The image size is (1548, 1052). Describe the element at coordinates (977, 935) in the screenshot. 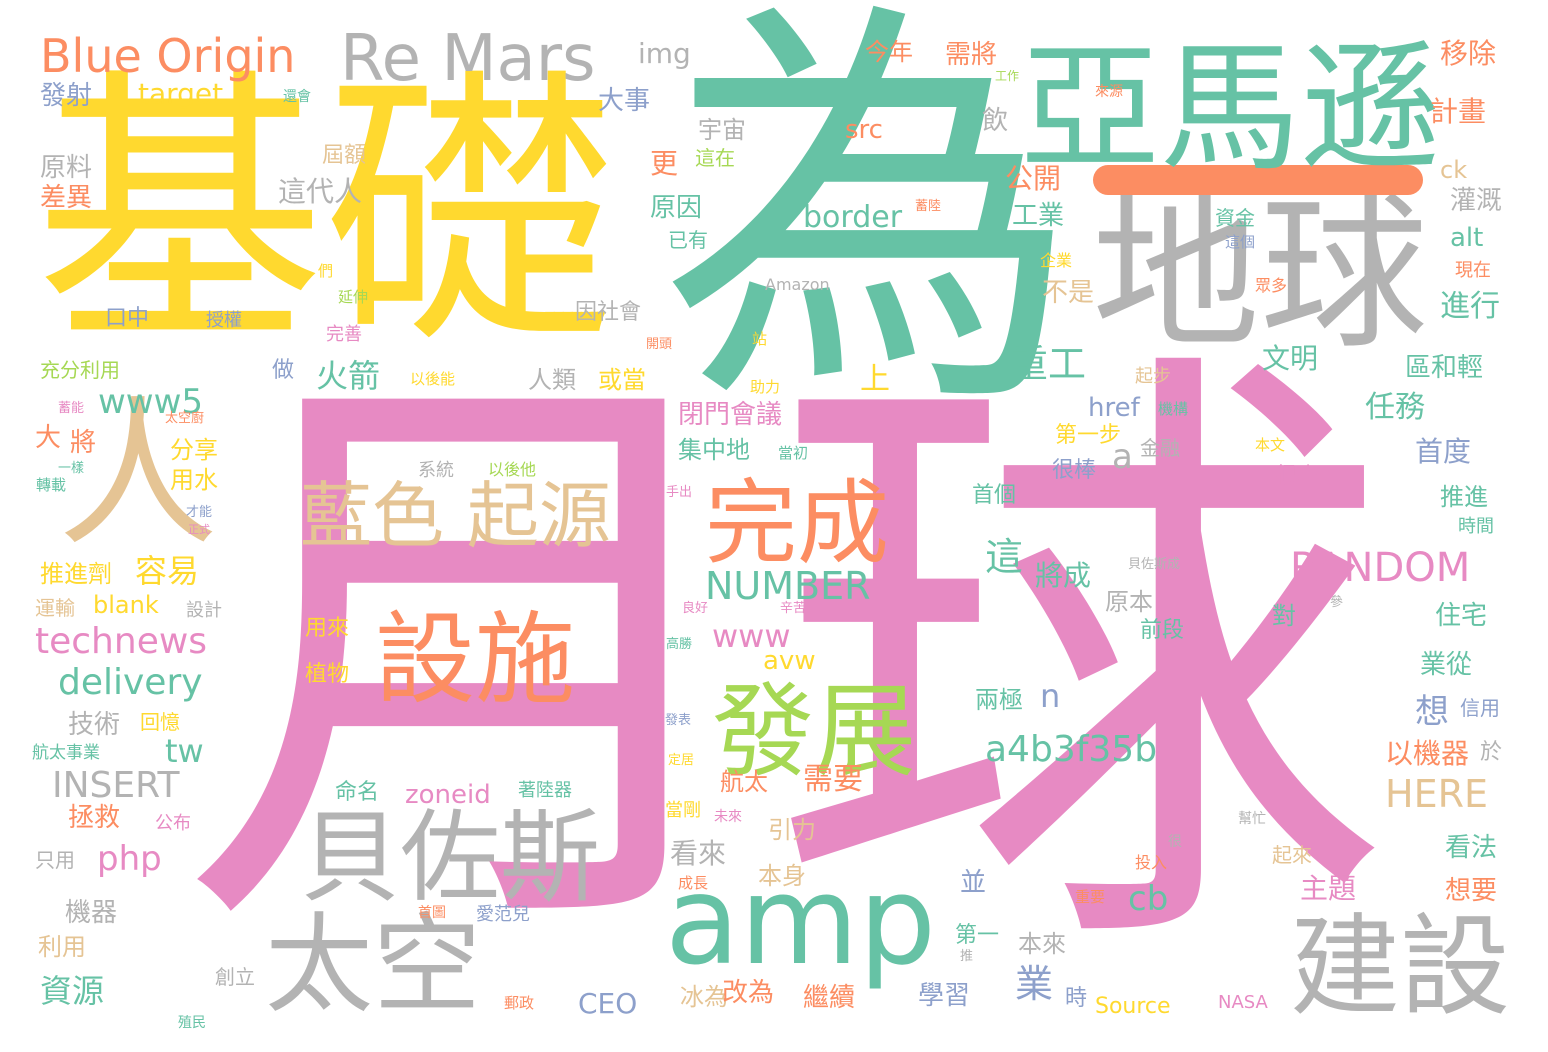

I see `word-diyi: 第一` at that location.